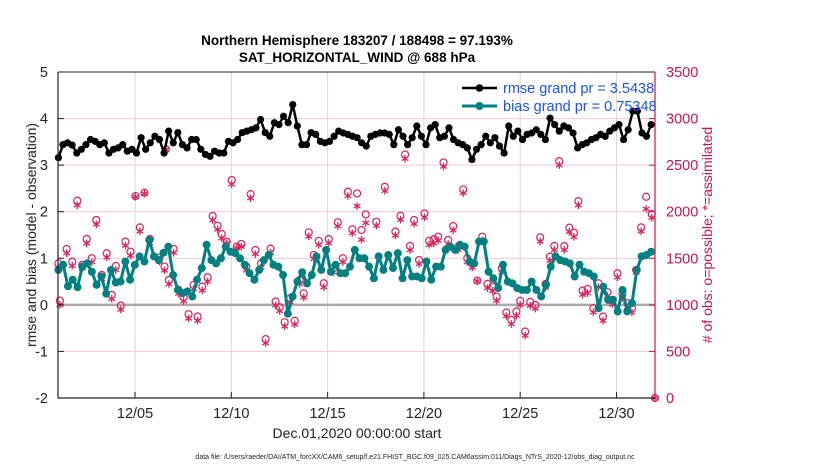  I want to click on y2-axis-label: # of obs: o=possible; *=assimilated, so click(707, 235).